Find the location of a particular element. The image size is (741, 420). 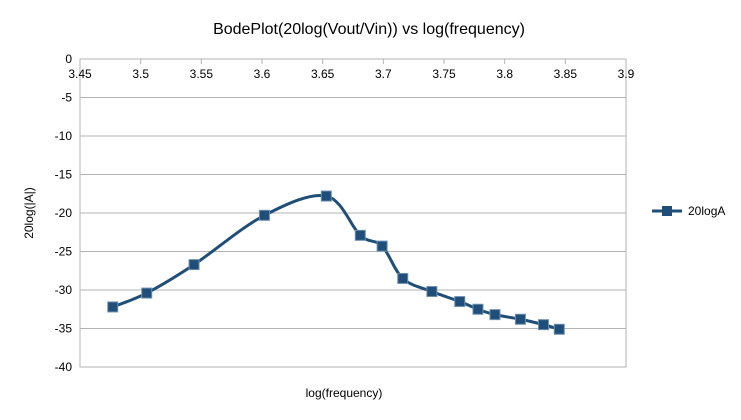

x-tick-label: 3.65 is located at coordinates (323, 74).